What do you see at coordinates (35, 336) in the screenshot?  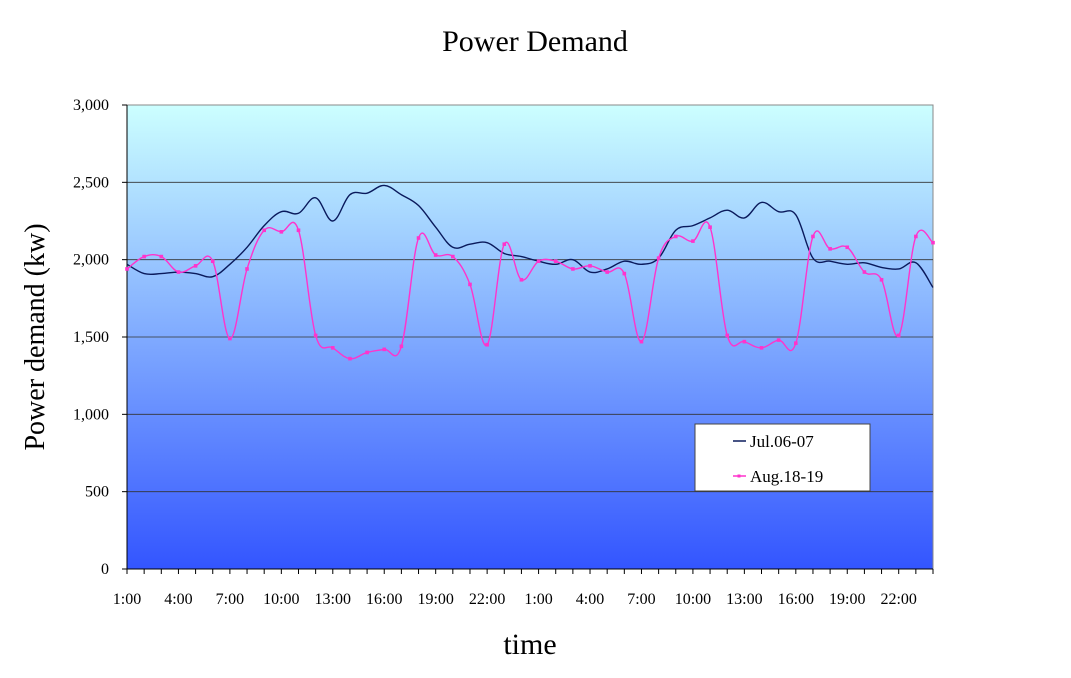 I see `y-axis-title: Power demand (kw)` at bounding box center [35, 336].